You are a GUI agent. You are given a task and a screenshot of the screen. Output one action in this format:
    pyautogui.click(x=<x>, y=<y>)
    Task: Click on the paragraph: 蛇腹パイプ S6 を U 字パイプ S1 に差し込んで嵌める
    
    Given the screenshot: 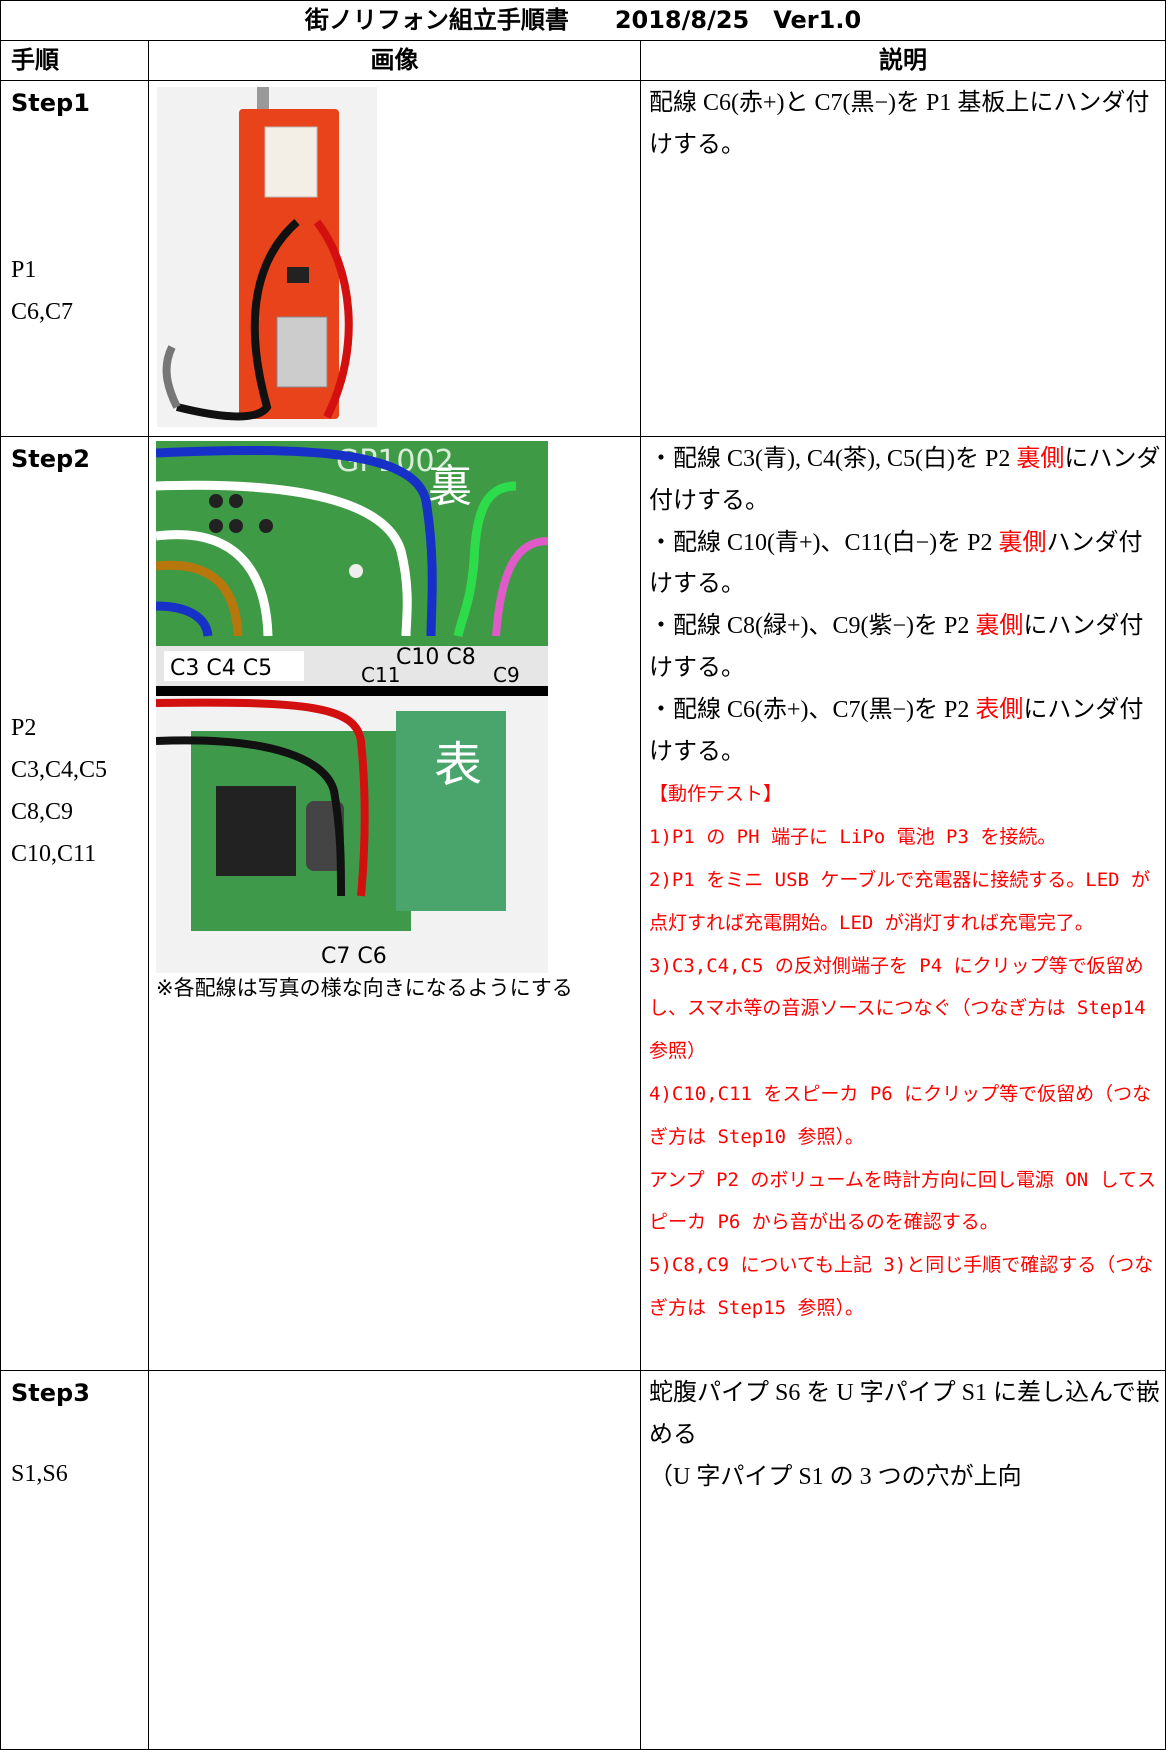 What is the action you would take?
    pyautogui.click(x=905, y=1415)
    